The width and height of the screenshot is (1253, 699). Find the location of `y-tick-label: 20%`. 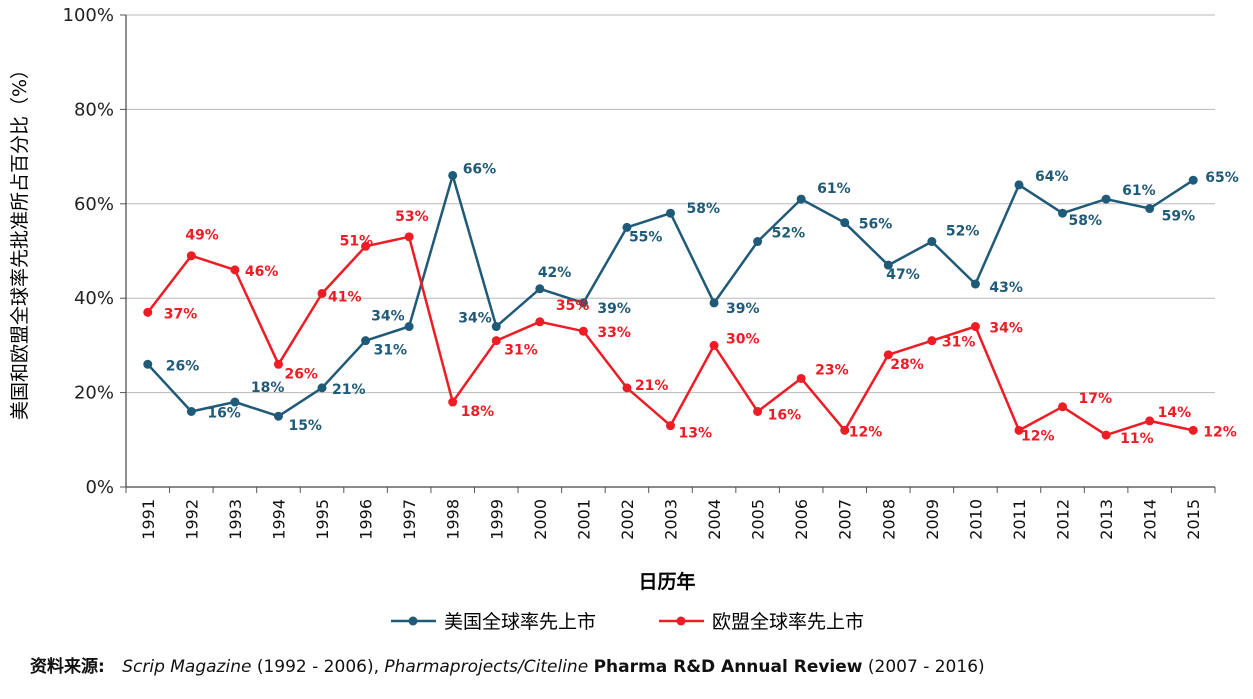

y-tick-label: 20% is located at coordinates (94, 393).